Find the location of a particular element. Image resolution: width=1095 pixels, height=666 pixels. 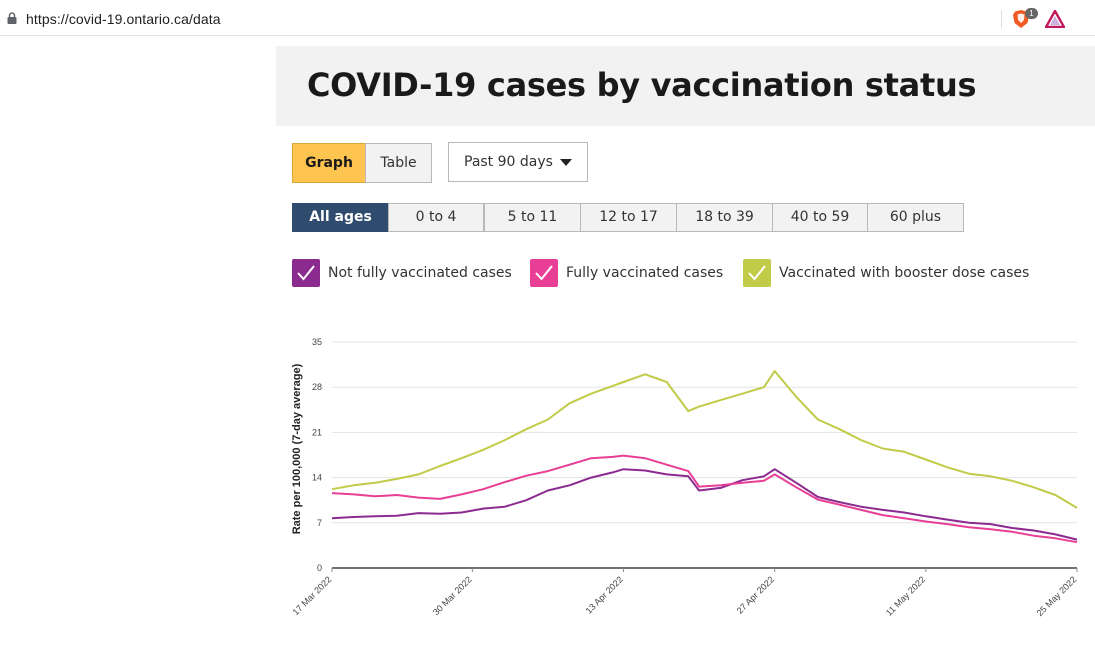

y-tick-label: 21 is located at coordinates (317, 432).